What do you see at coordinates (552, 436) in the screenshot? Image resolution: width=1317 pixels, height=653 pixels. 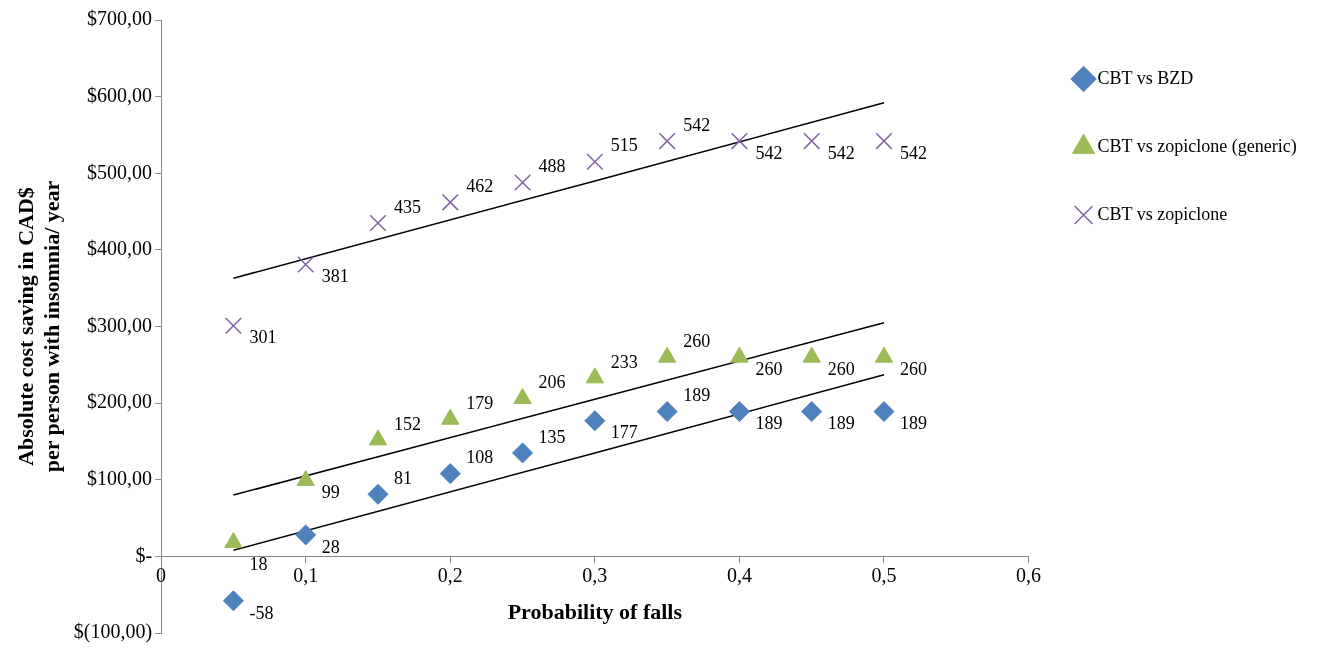 I see `data-label: 135` at bounding box center [552, 436].